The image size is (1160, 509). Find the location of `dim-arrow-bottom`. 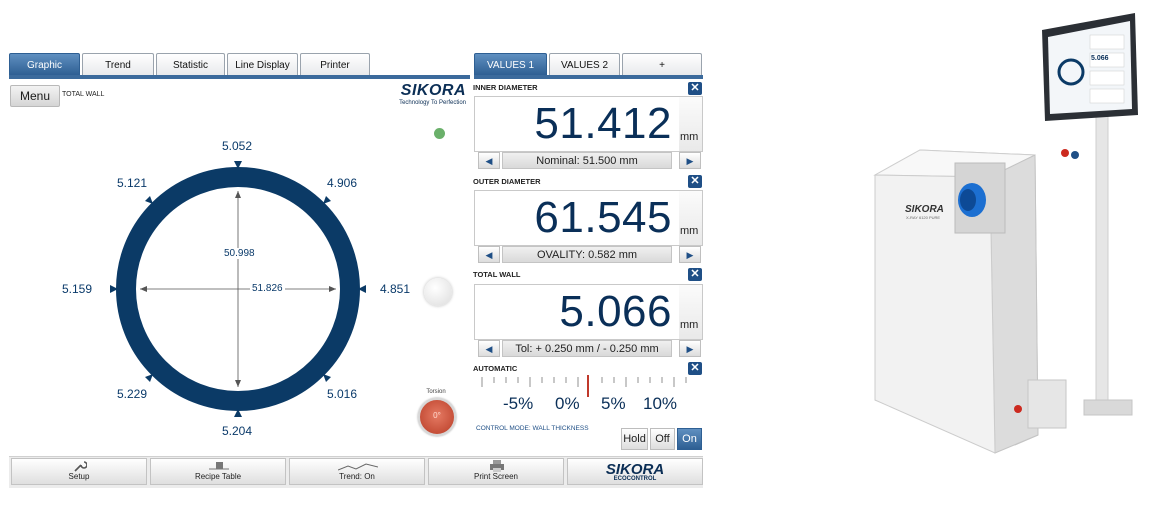

dim-arrow-bottom is located at coordinates (238, 383).